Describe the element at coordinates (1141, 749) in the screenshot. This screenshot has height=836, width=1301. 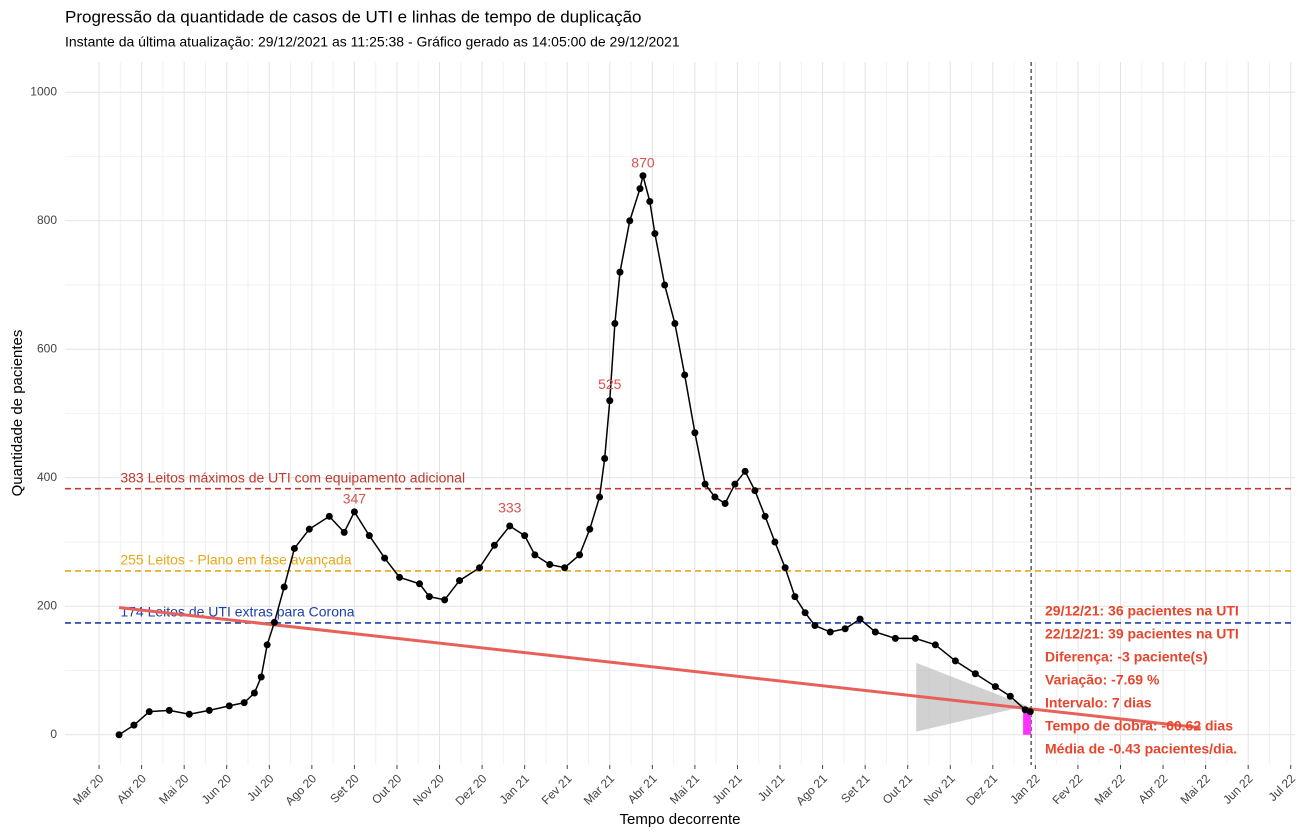
I see `annotation: Média de -0.43 pacientes/dia.` at that location.